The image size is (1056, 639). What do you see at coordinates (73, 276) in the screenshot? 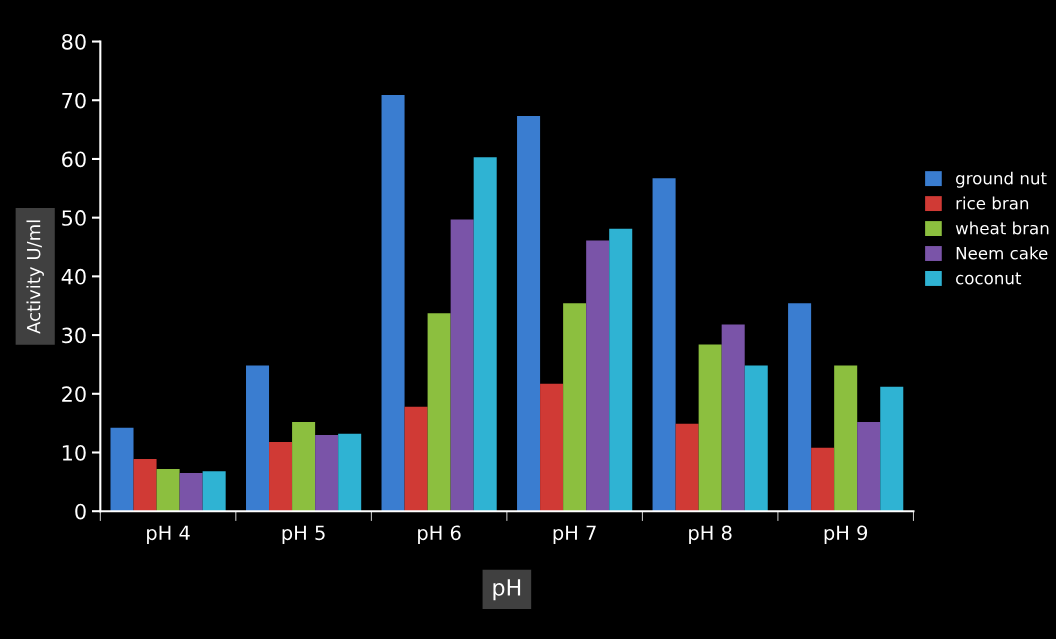
I see `y-tick-label: 40` at bounding box center [73, 276].